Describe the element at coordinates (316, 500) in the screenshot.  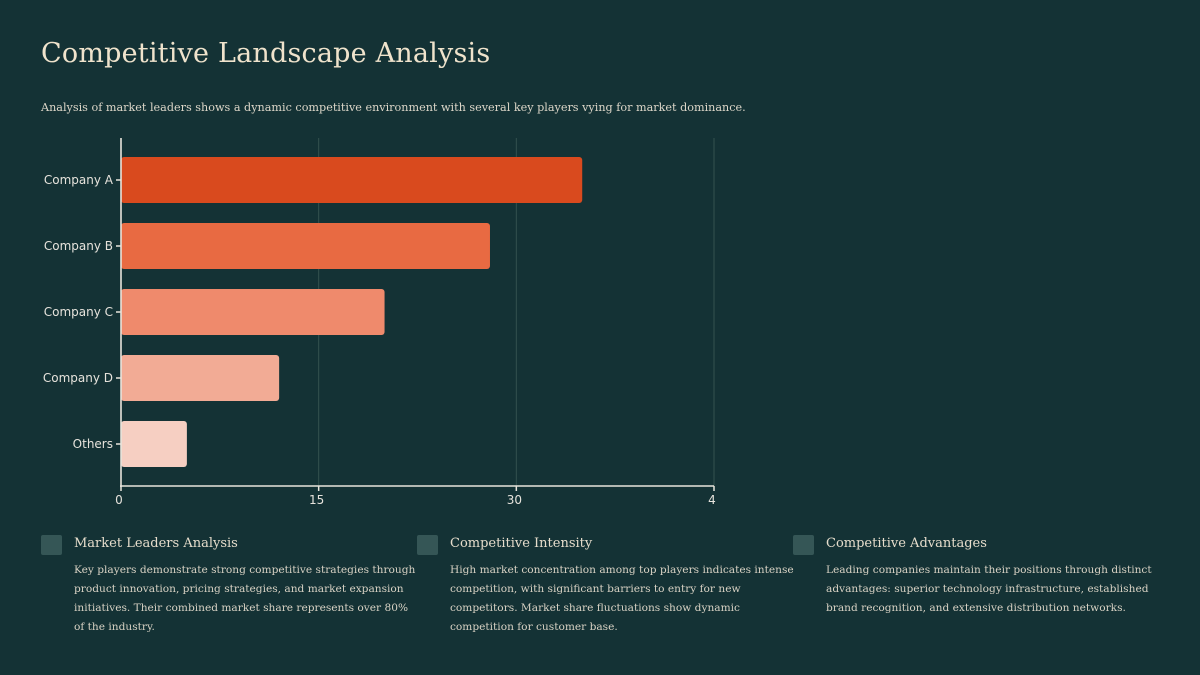
I see `x-axis-label: 15` at that location.